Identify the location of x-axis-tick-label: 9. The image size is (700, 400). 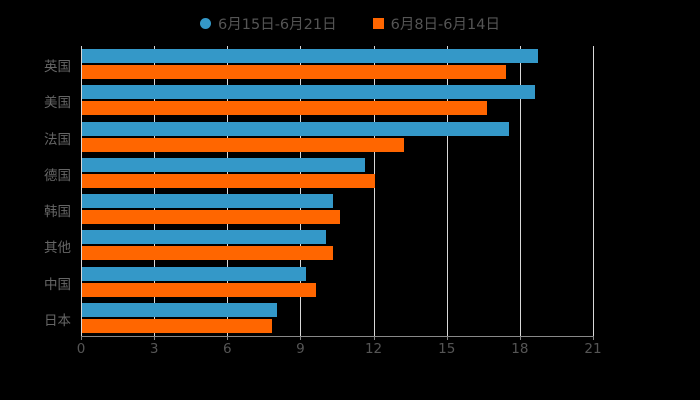
(300, 349).